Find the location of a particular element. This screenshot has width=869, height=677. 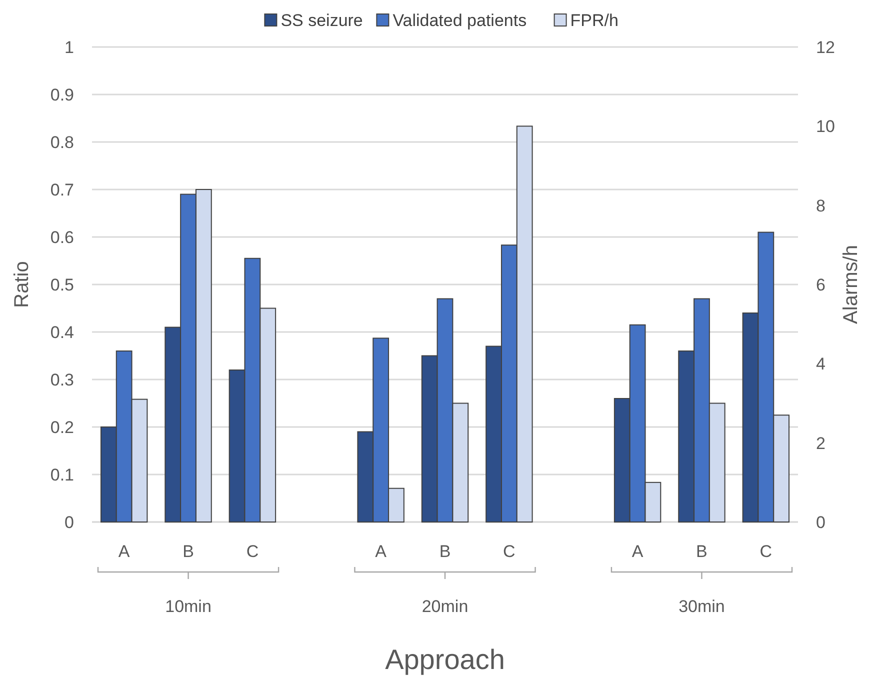

y2-tick-label: 8 is located at coordinates (821, 206).